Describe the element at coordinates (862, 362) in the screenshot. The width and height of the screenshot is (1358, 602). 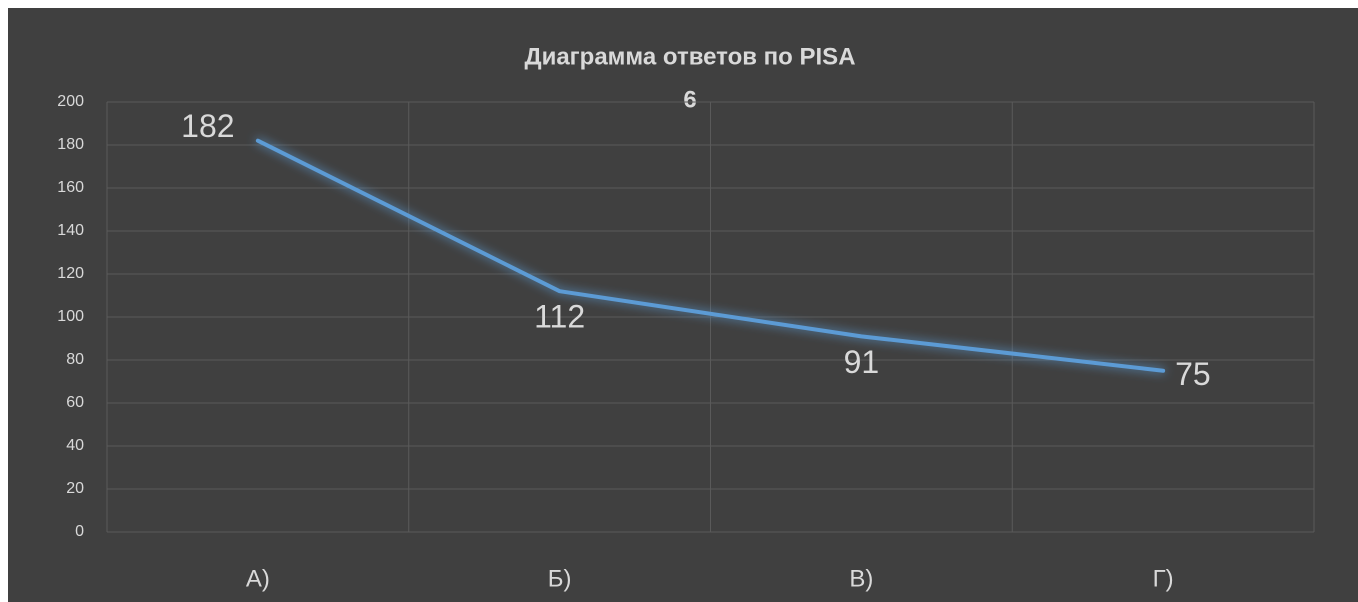
I see `data-label: 91` at that location.